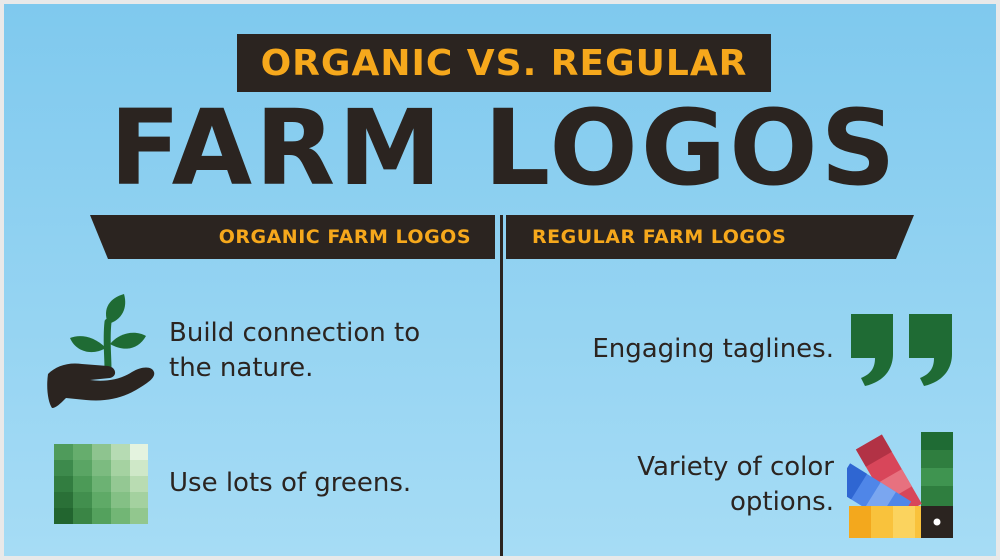 This screenshot has height=560, width=1000. I want to click on feature-color-options-text: Variety of color options., so click(735, 484).